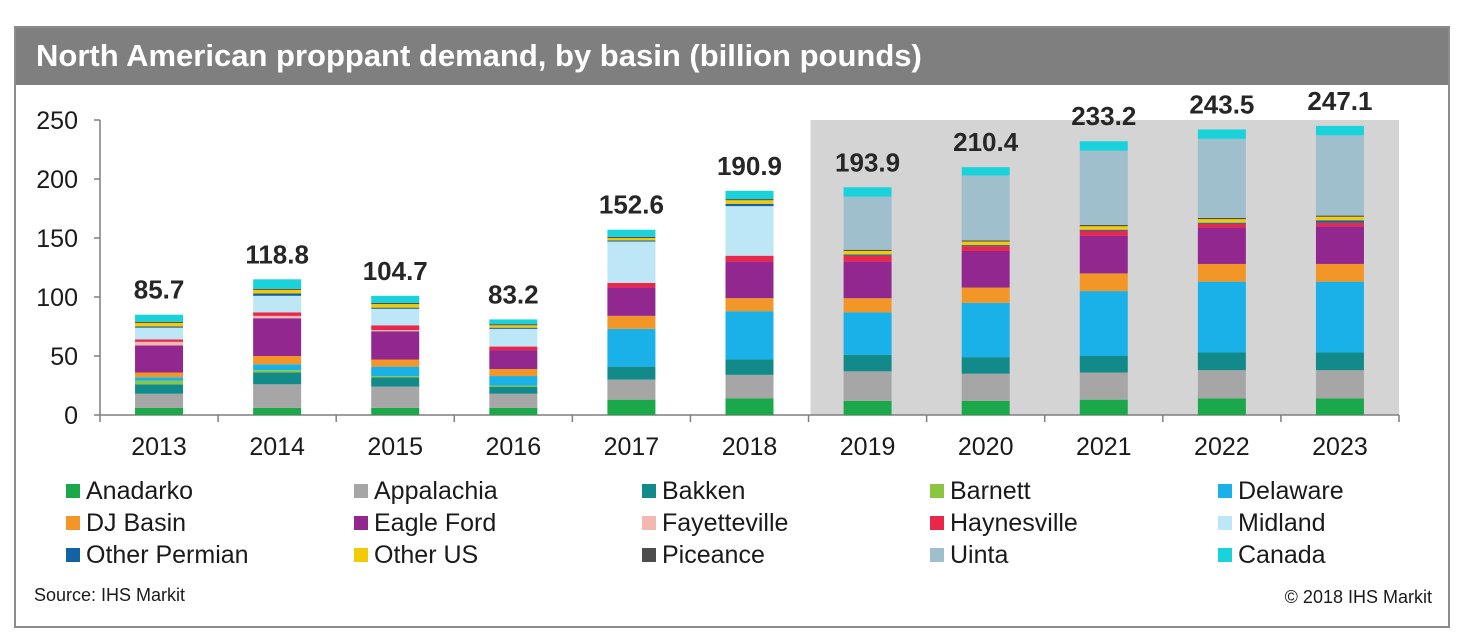  Describe the element at coordinates (969, 555) in the screenshot. I see `legend-item: Uinta` at that location.